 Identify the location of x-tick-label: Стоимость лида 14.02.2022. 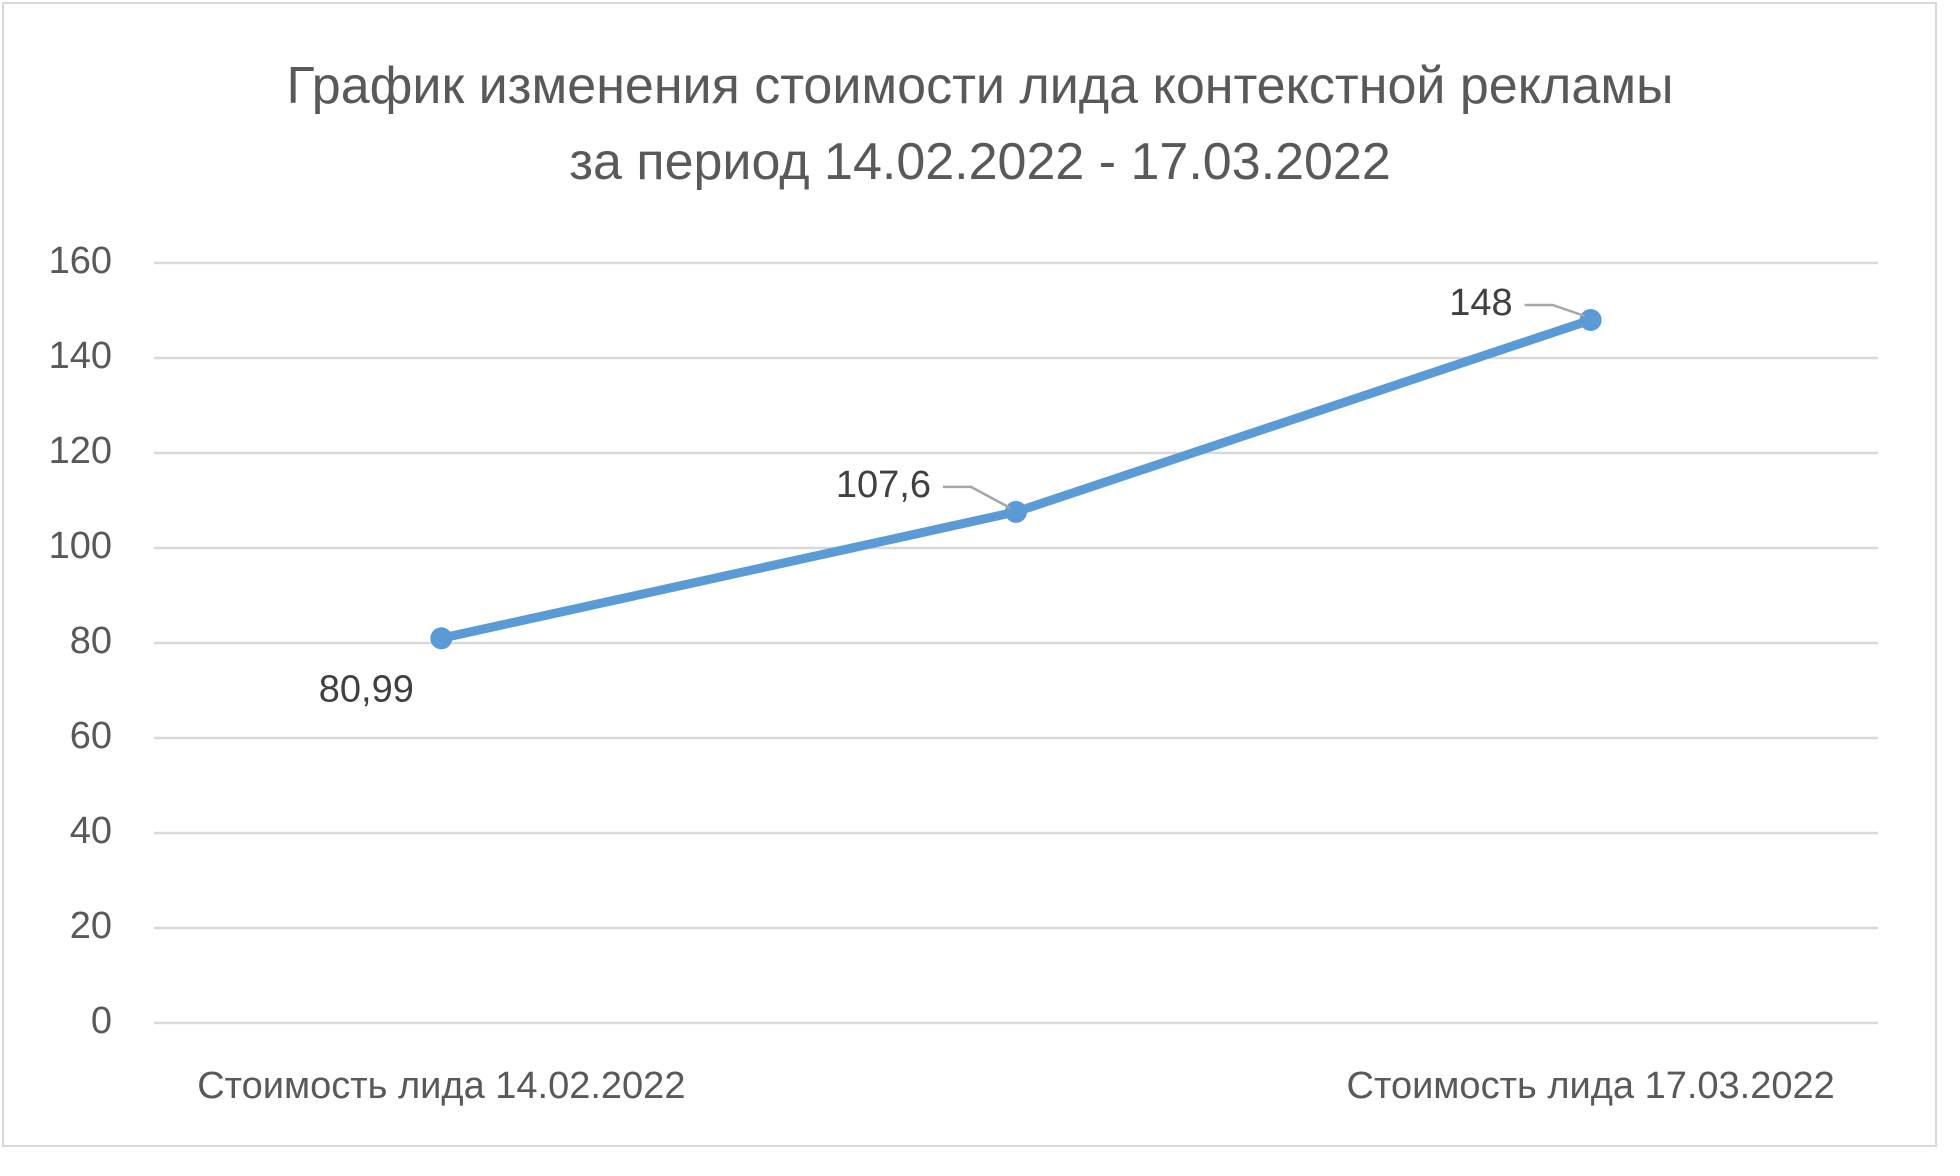
(441, 1086).